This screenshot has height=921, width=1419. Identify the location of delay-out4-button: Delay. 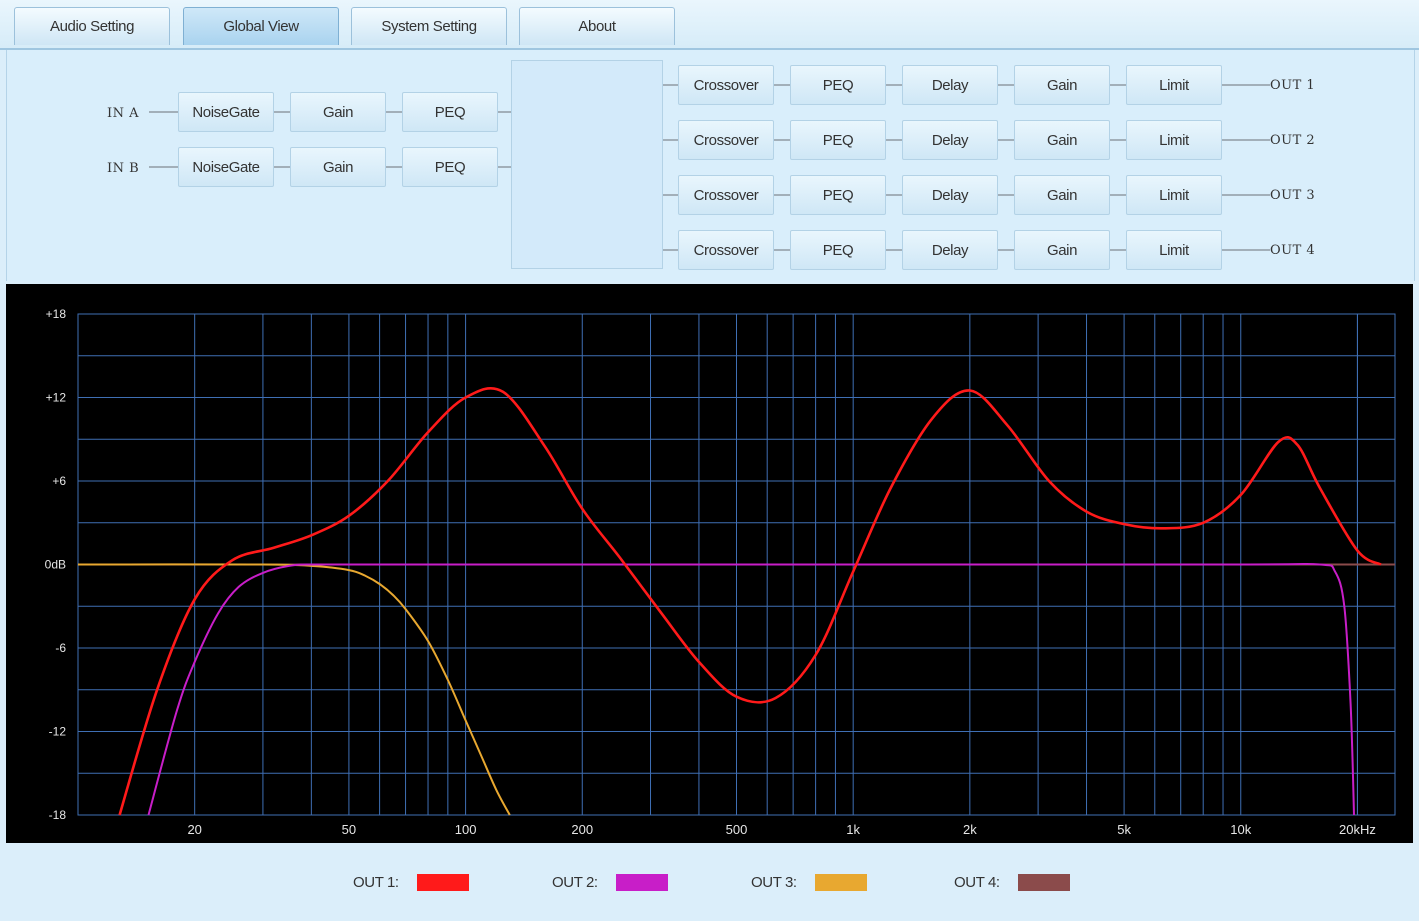
(950, 250).